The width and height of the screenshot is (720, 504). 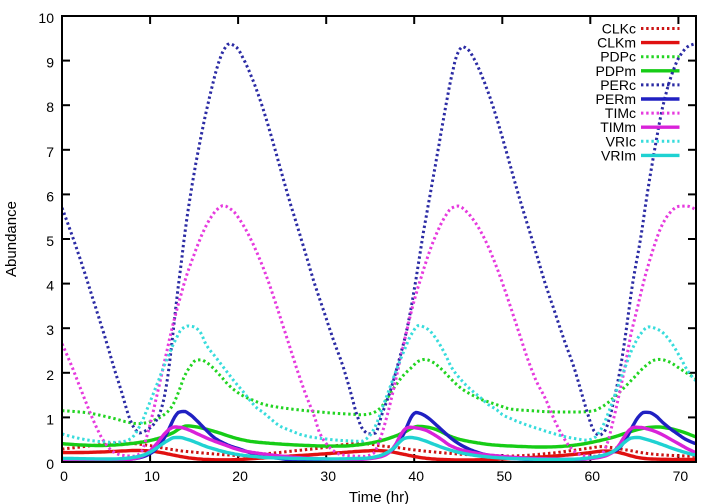 I want to click on svg-text: 2, so click(x=50, y=375).